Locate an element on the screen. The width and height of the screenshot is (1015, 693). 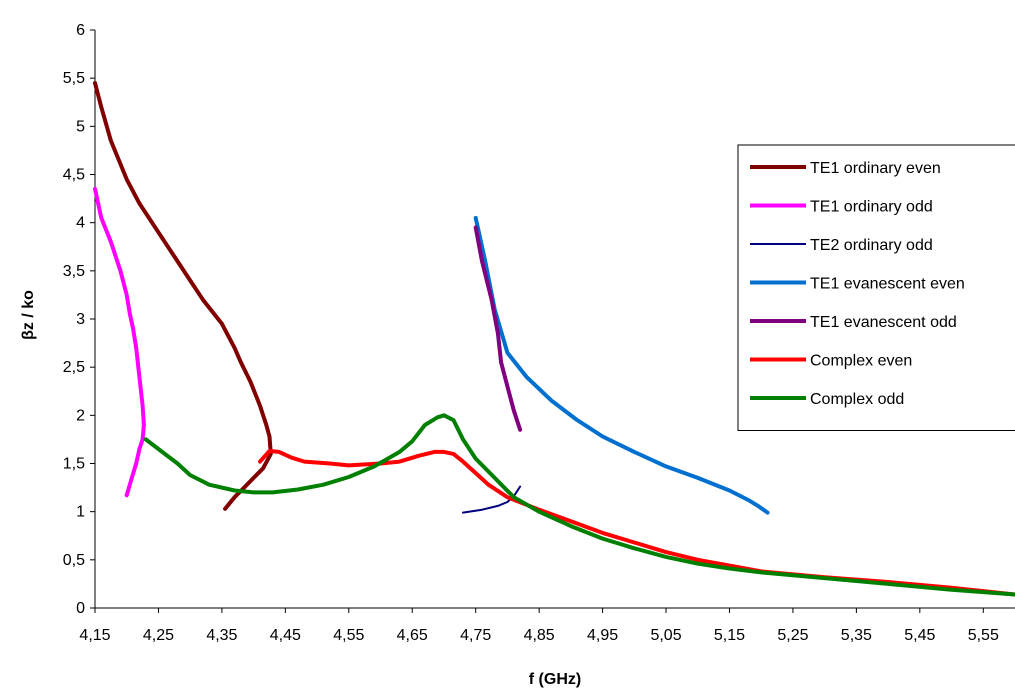
y-tick-label: 0 is located at coordinates (80, 608).